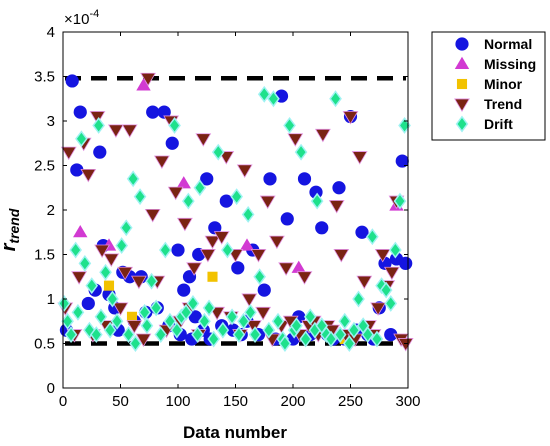 This screenshot has width=550, height=446. I want to click on x-tick-label: 300, so click(407, 401).